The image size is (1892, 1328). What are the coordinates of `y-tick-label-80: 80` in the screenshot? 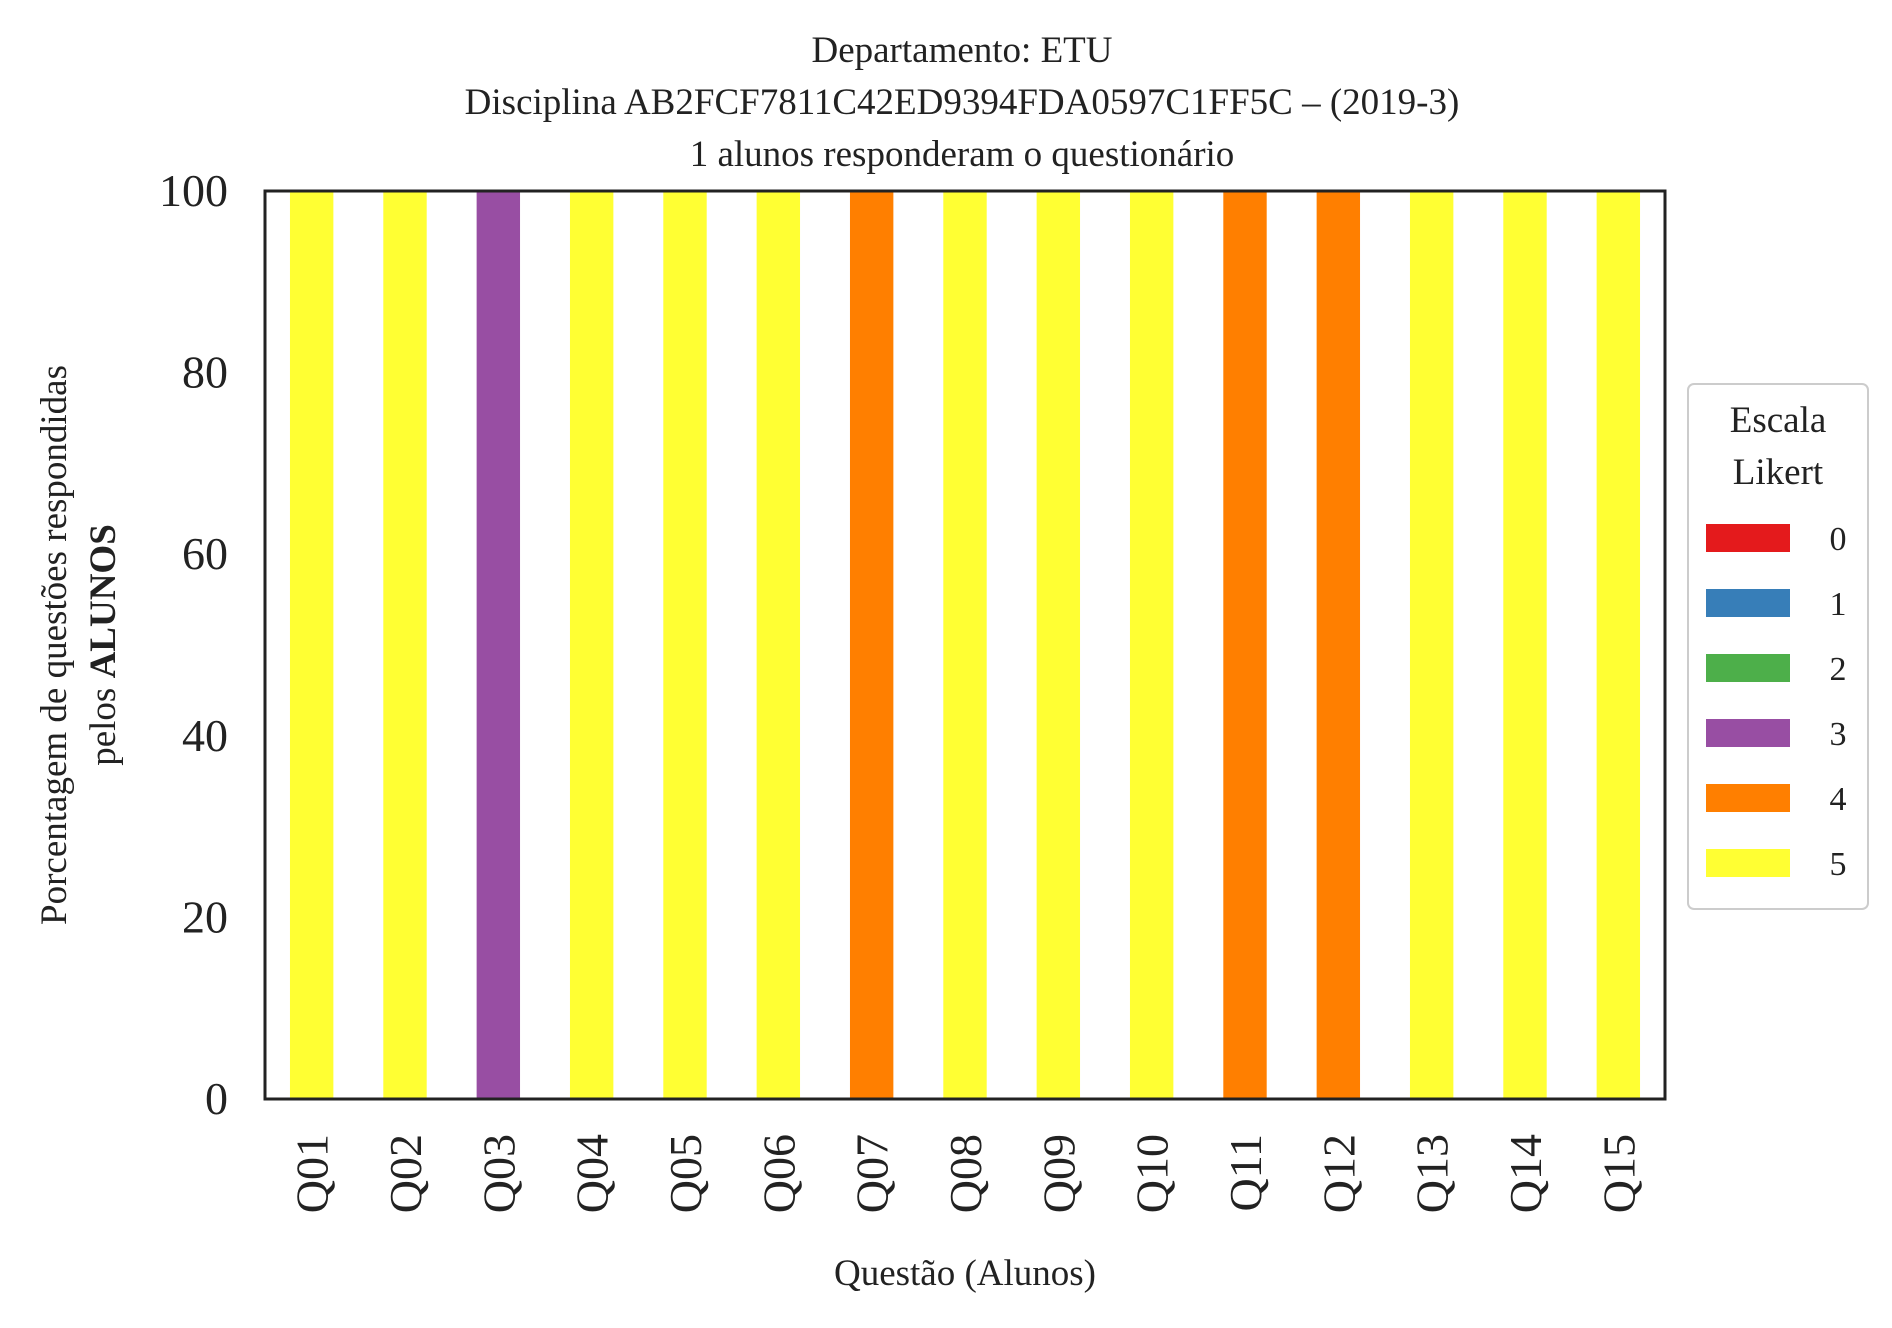 It's located at (205, 372).